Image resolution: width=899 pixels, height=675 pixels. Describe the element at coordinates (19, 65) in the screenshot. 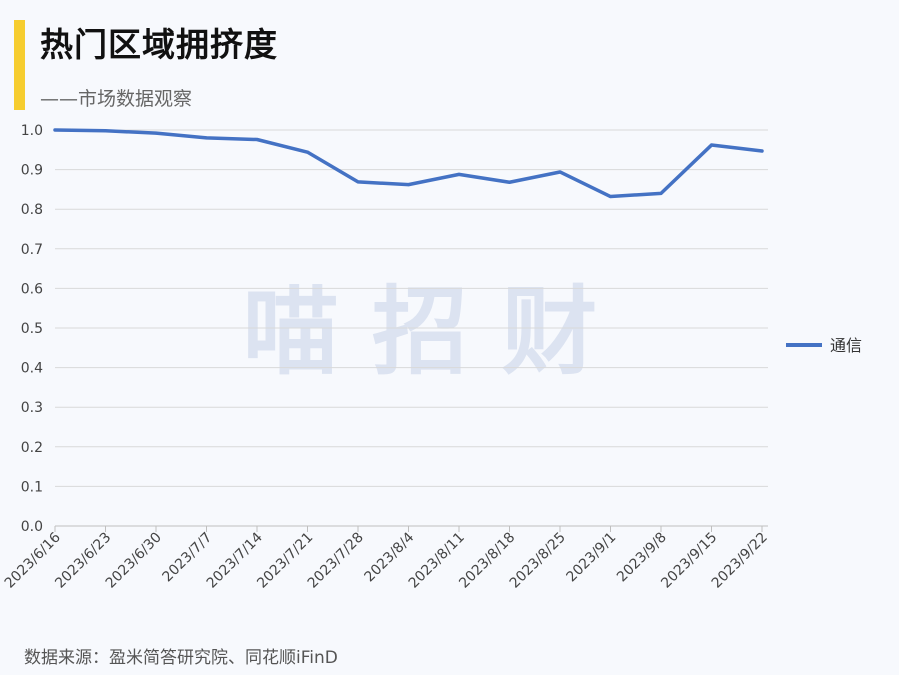

I see `title-accent-bar` at that location.